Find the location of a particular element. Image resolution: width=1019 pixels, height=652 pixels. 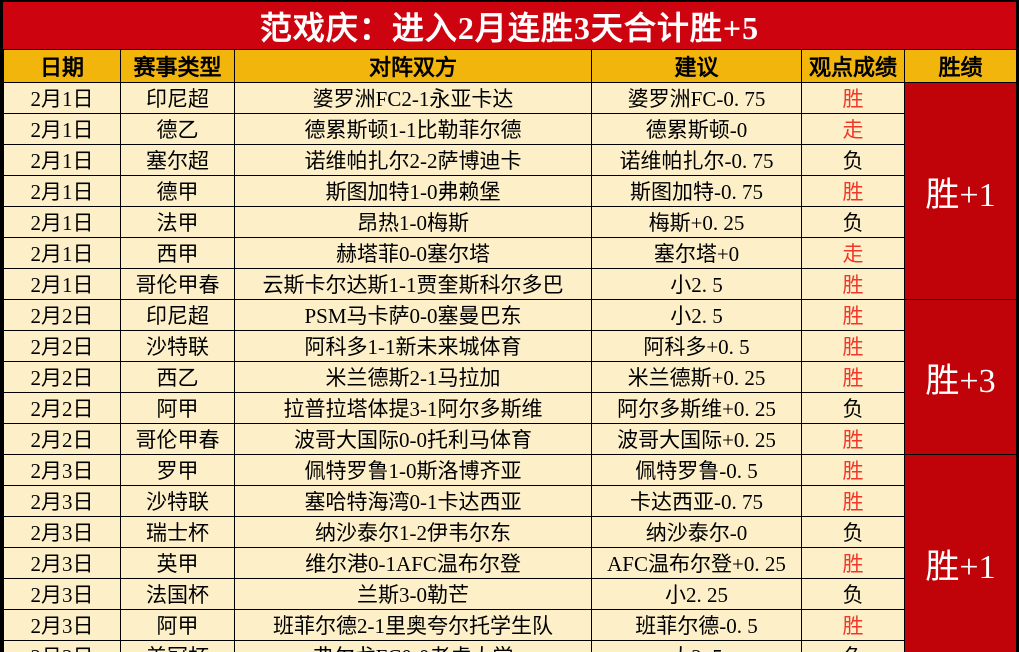

advice-cell: 小2. 25 is located at coordinates (696, 594).